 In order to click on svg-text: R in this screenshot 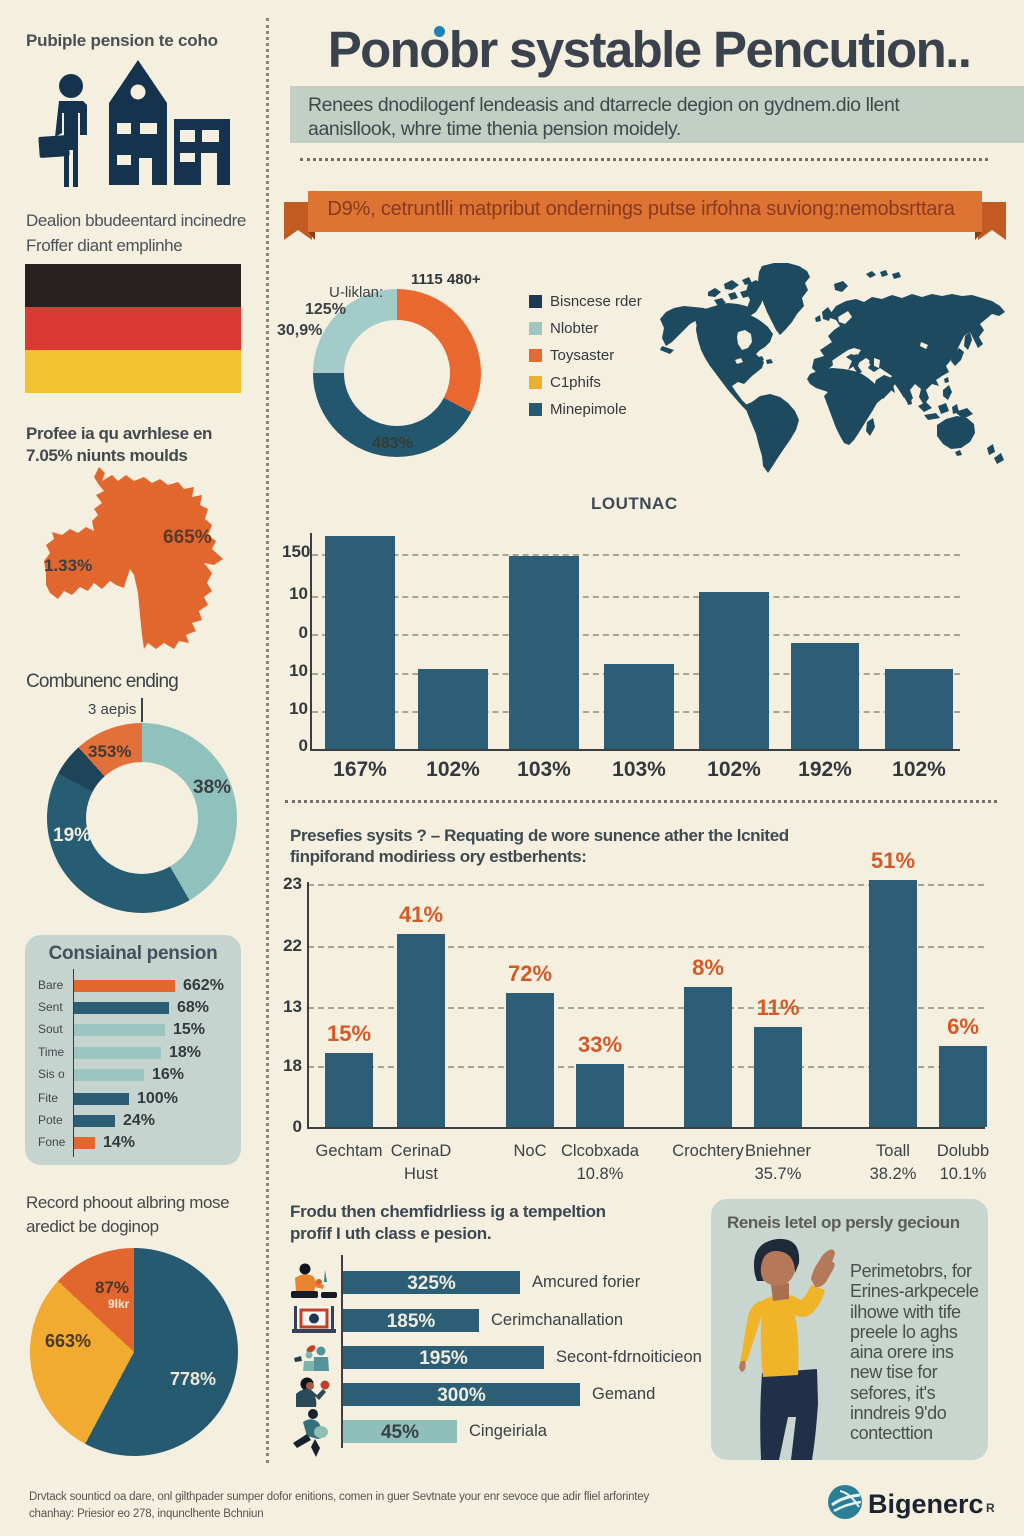, I will do `click(990, 1508)`.